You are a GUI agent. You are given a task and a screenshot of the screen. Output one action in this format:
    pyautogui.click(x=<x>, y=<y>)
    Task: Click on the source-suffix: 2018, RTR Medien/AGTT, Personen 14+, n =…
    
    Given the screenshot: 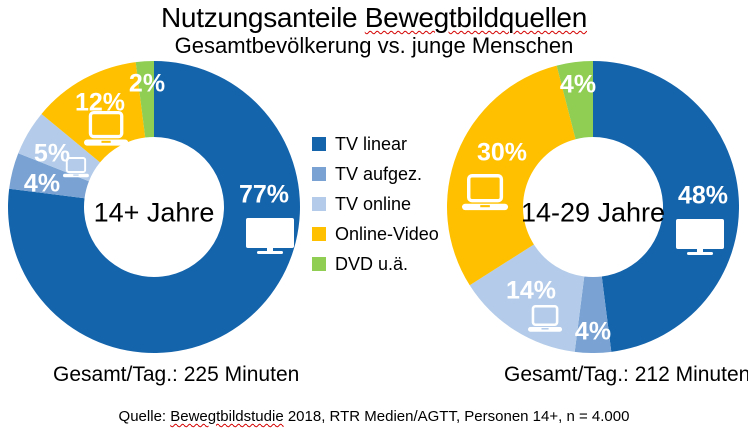 What is the action you would take?
    pyautogui.click(x=456, y=416)
    